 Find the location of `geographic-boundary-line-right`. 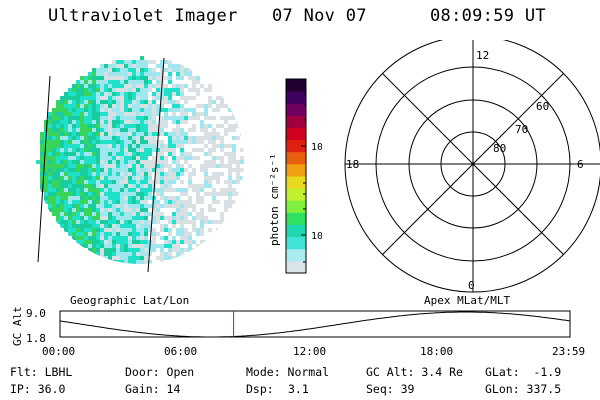

geographic-boundary-line-right is located at coordinates (156, 165).